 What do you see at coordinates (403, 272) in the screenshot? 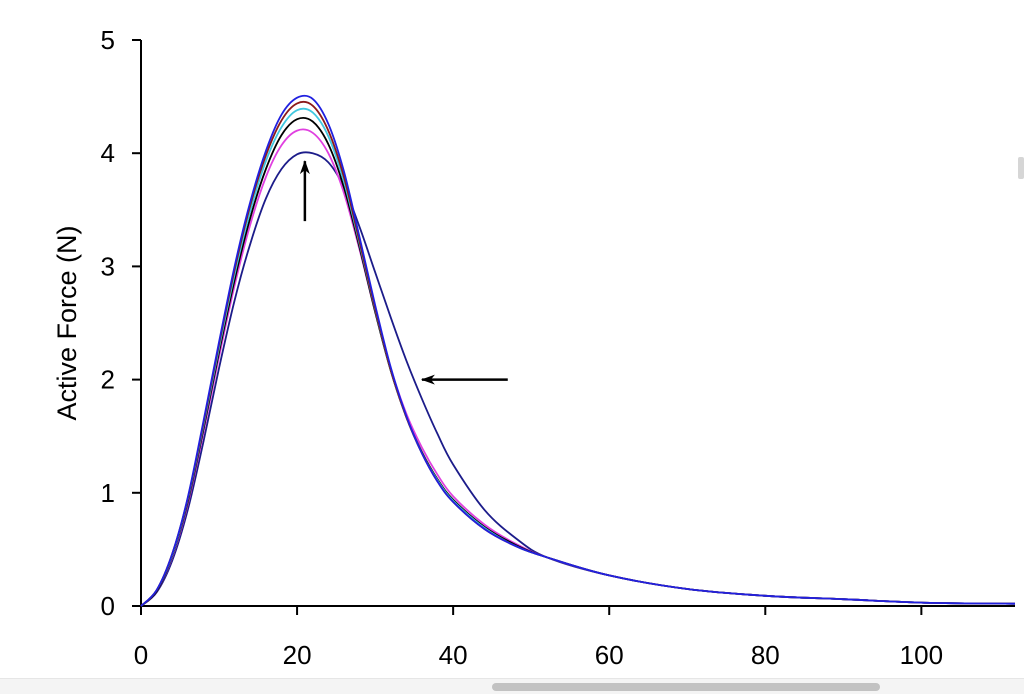
I see `annotations` at bounding box center [403, 272].